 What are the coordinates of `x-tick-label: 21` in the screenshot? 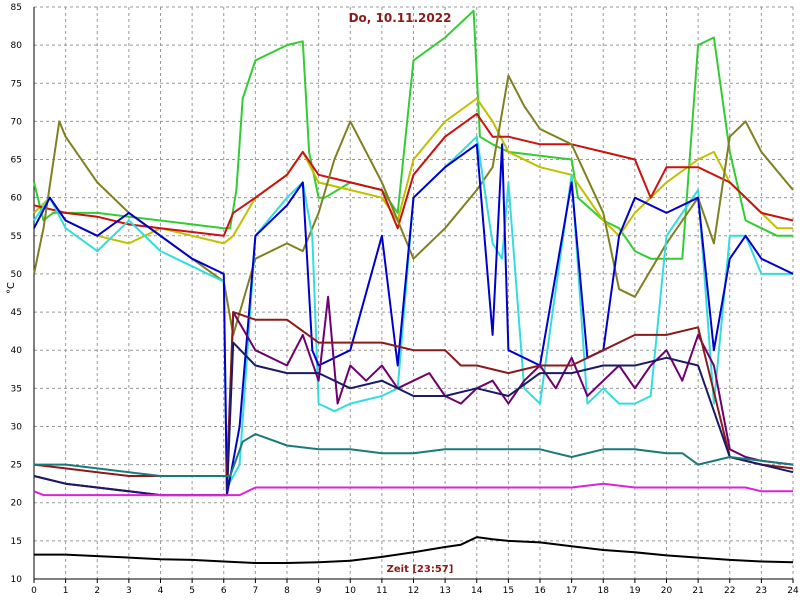 It's located at (697, 591).